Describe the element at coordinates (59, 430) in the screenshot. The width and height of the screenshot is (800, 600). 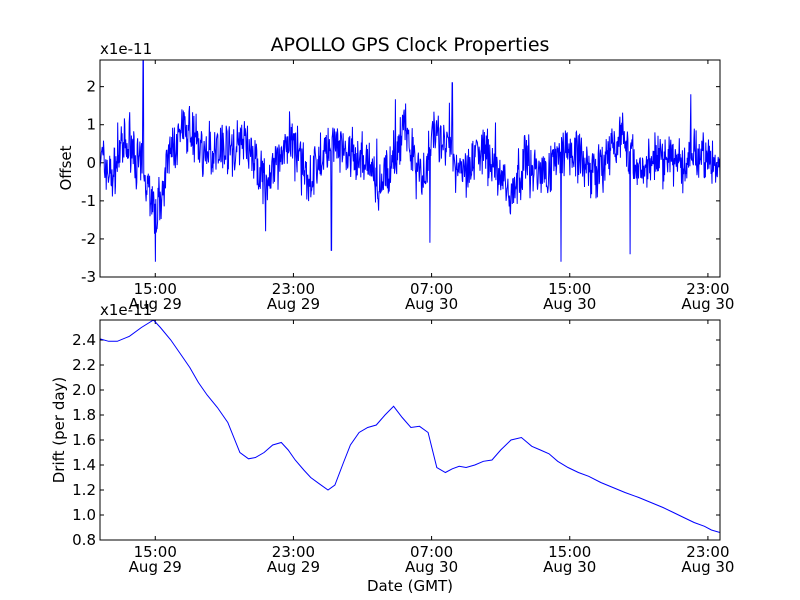
I see `drift-y-axis-label: Drift (per day)` at that location.